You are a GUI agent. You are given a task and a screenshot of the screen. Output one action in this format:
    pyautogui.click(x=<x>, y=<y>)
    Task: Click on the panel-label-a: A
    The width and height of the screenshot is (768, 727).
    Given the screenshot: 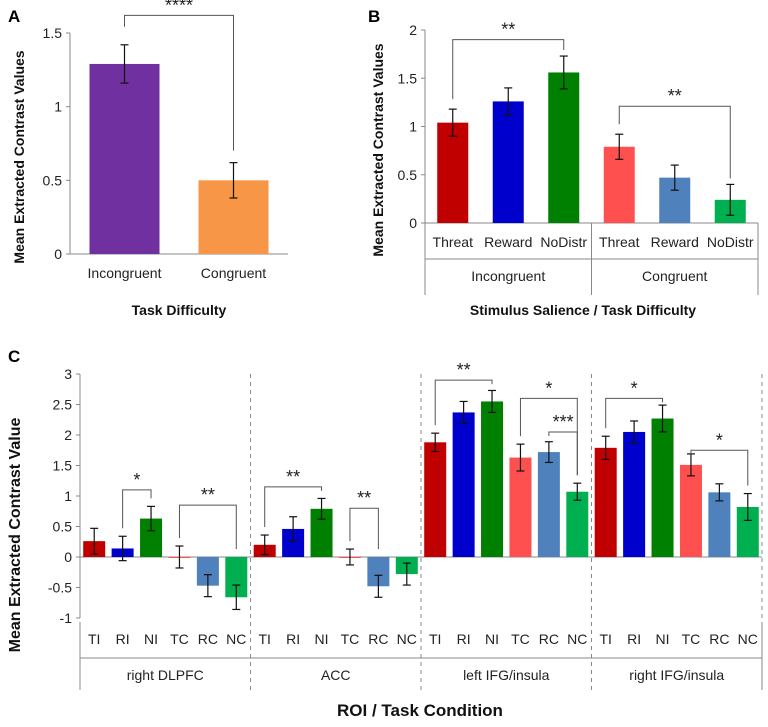 What is the action you would take?
    pyautogui.click(x=14, y=16)
    